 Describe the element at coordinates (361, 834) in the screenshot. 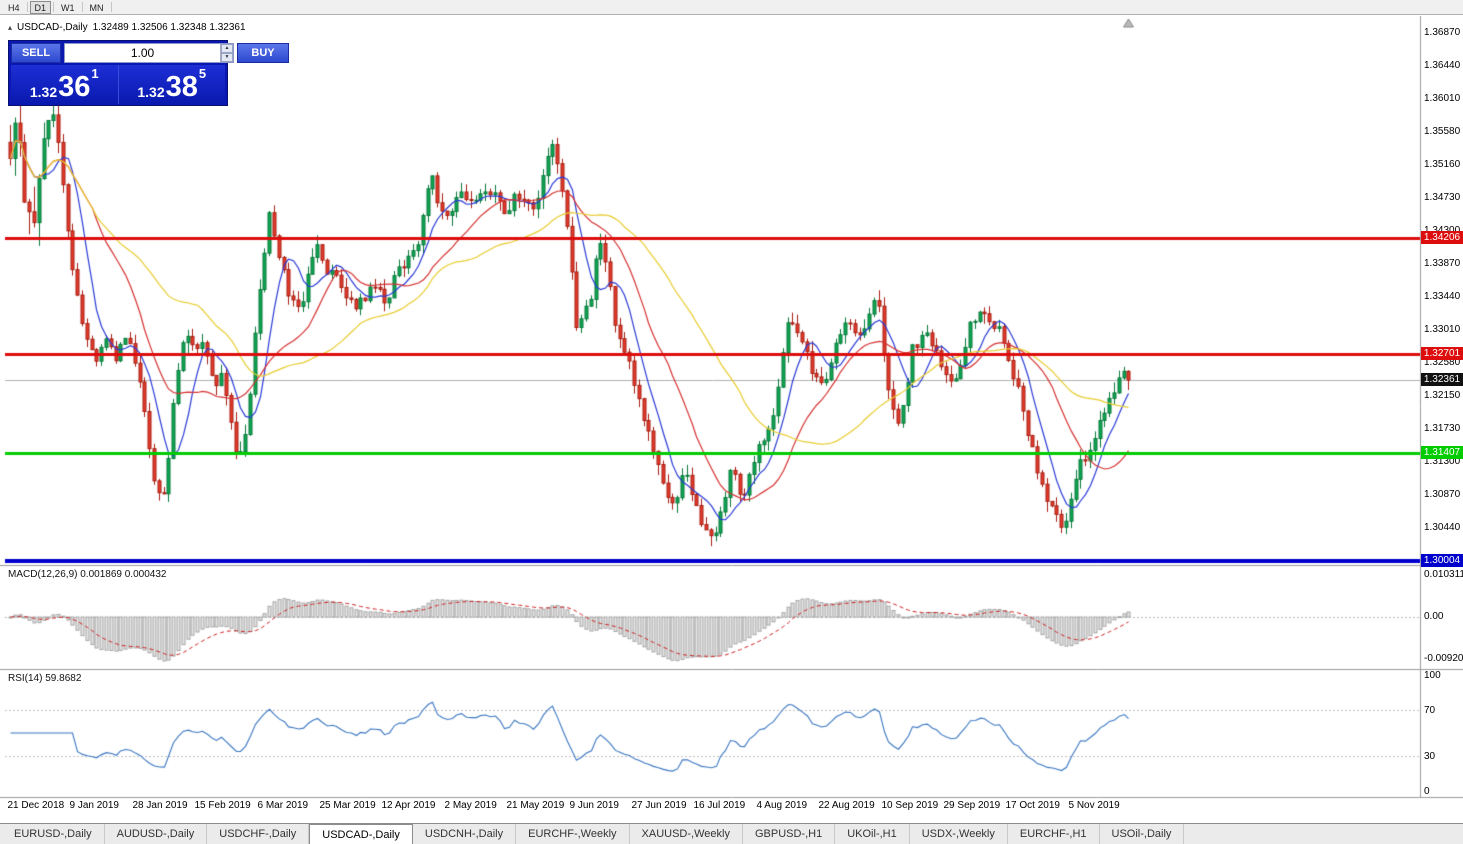

I see `chart-tab-usdcad-daily: USDCAD-,Daily` at that location.